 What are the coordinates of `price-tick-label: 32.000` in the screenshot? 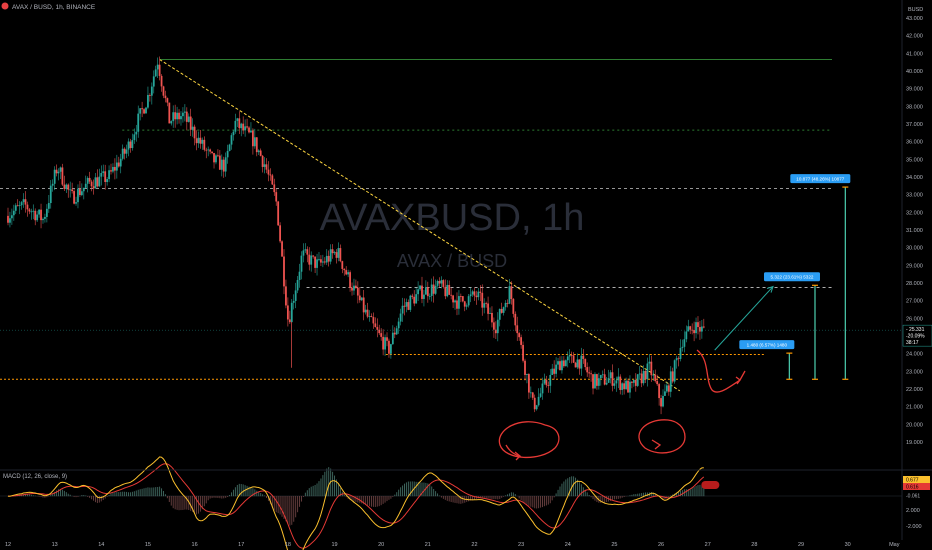 It's located at (914, 213).